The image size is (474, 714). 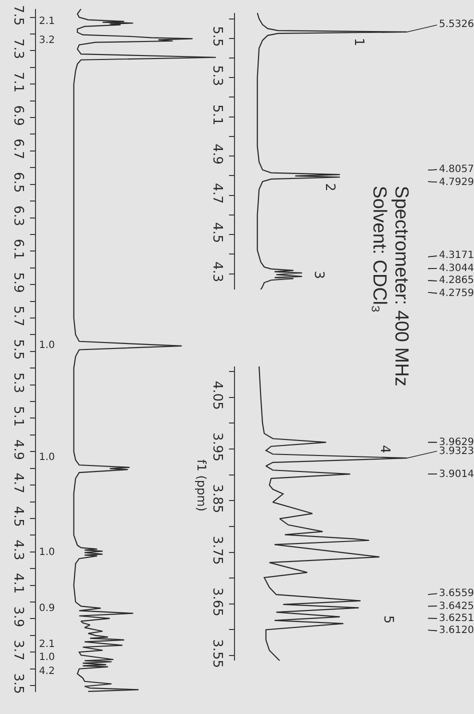 I want to click on y-tick-label: 6.3, so click(x=18, y=215).